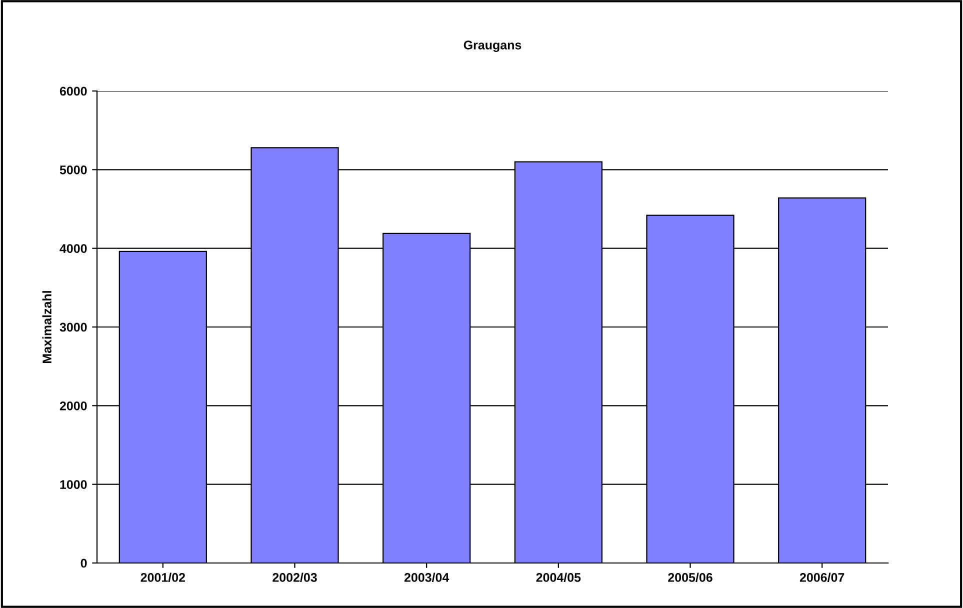  Describe the element at coordinates (83, 563) in the screenshot. I see `y-tick-label: 0` at that location.